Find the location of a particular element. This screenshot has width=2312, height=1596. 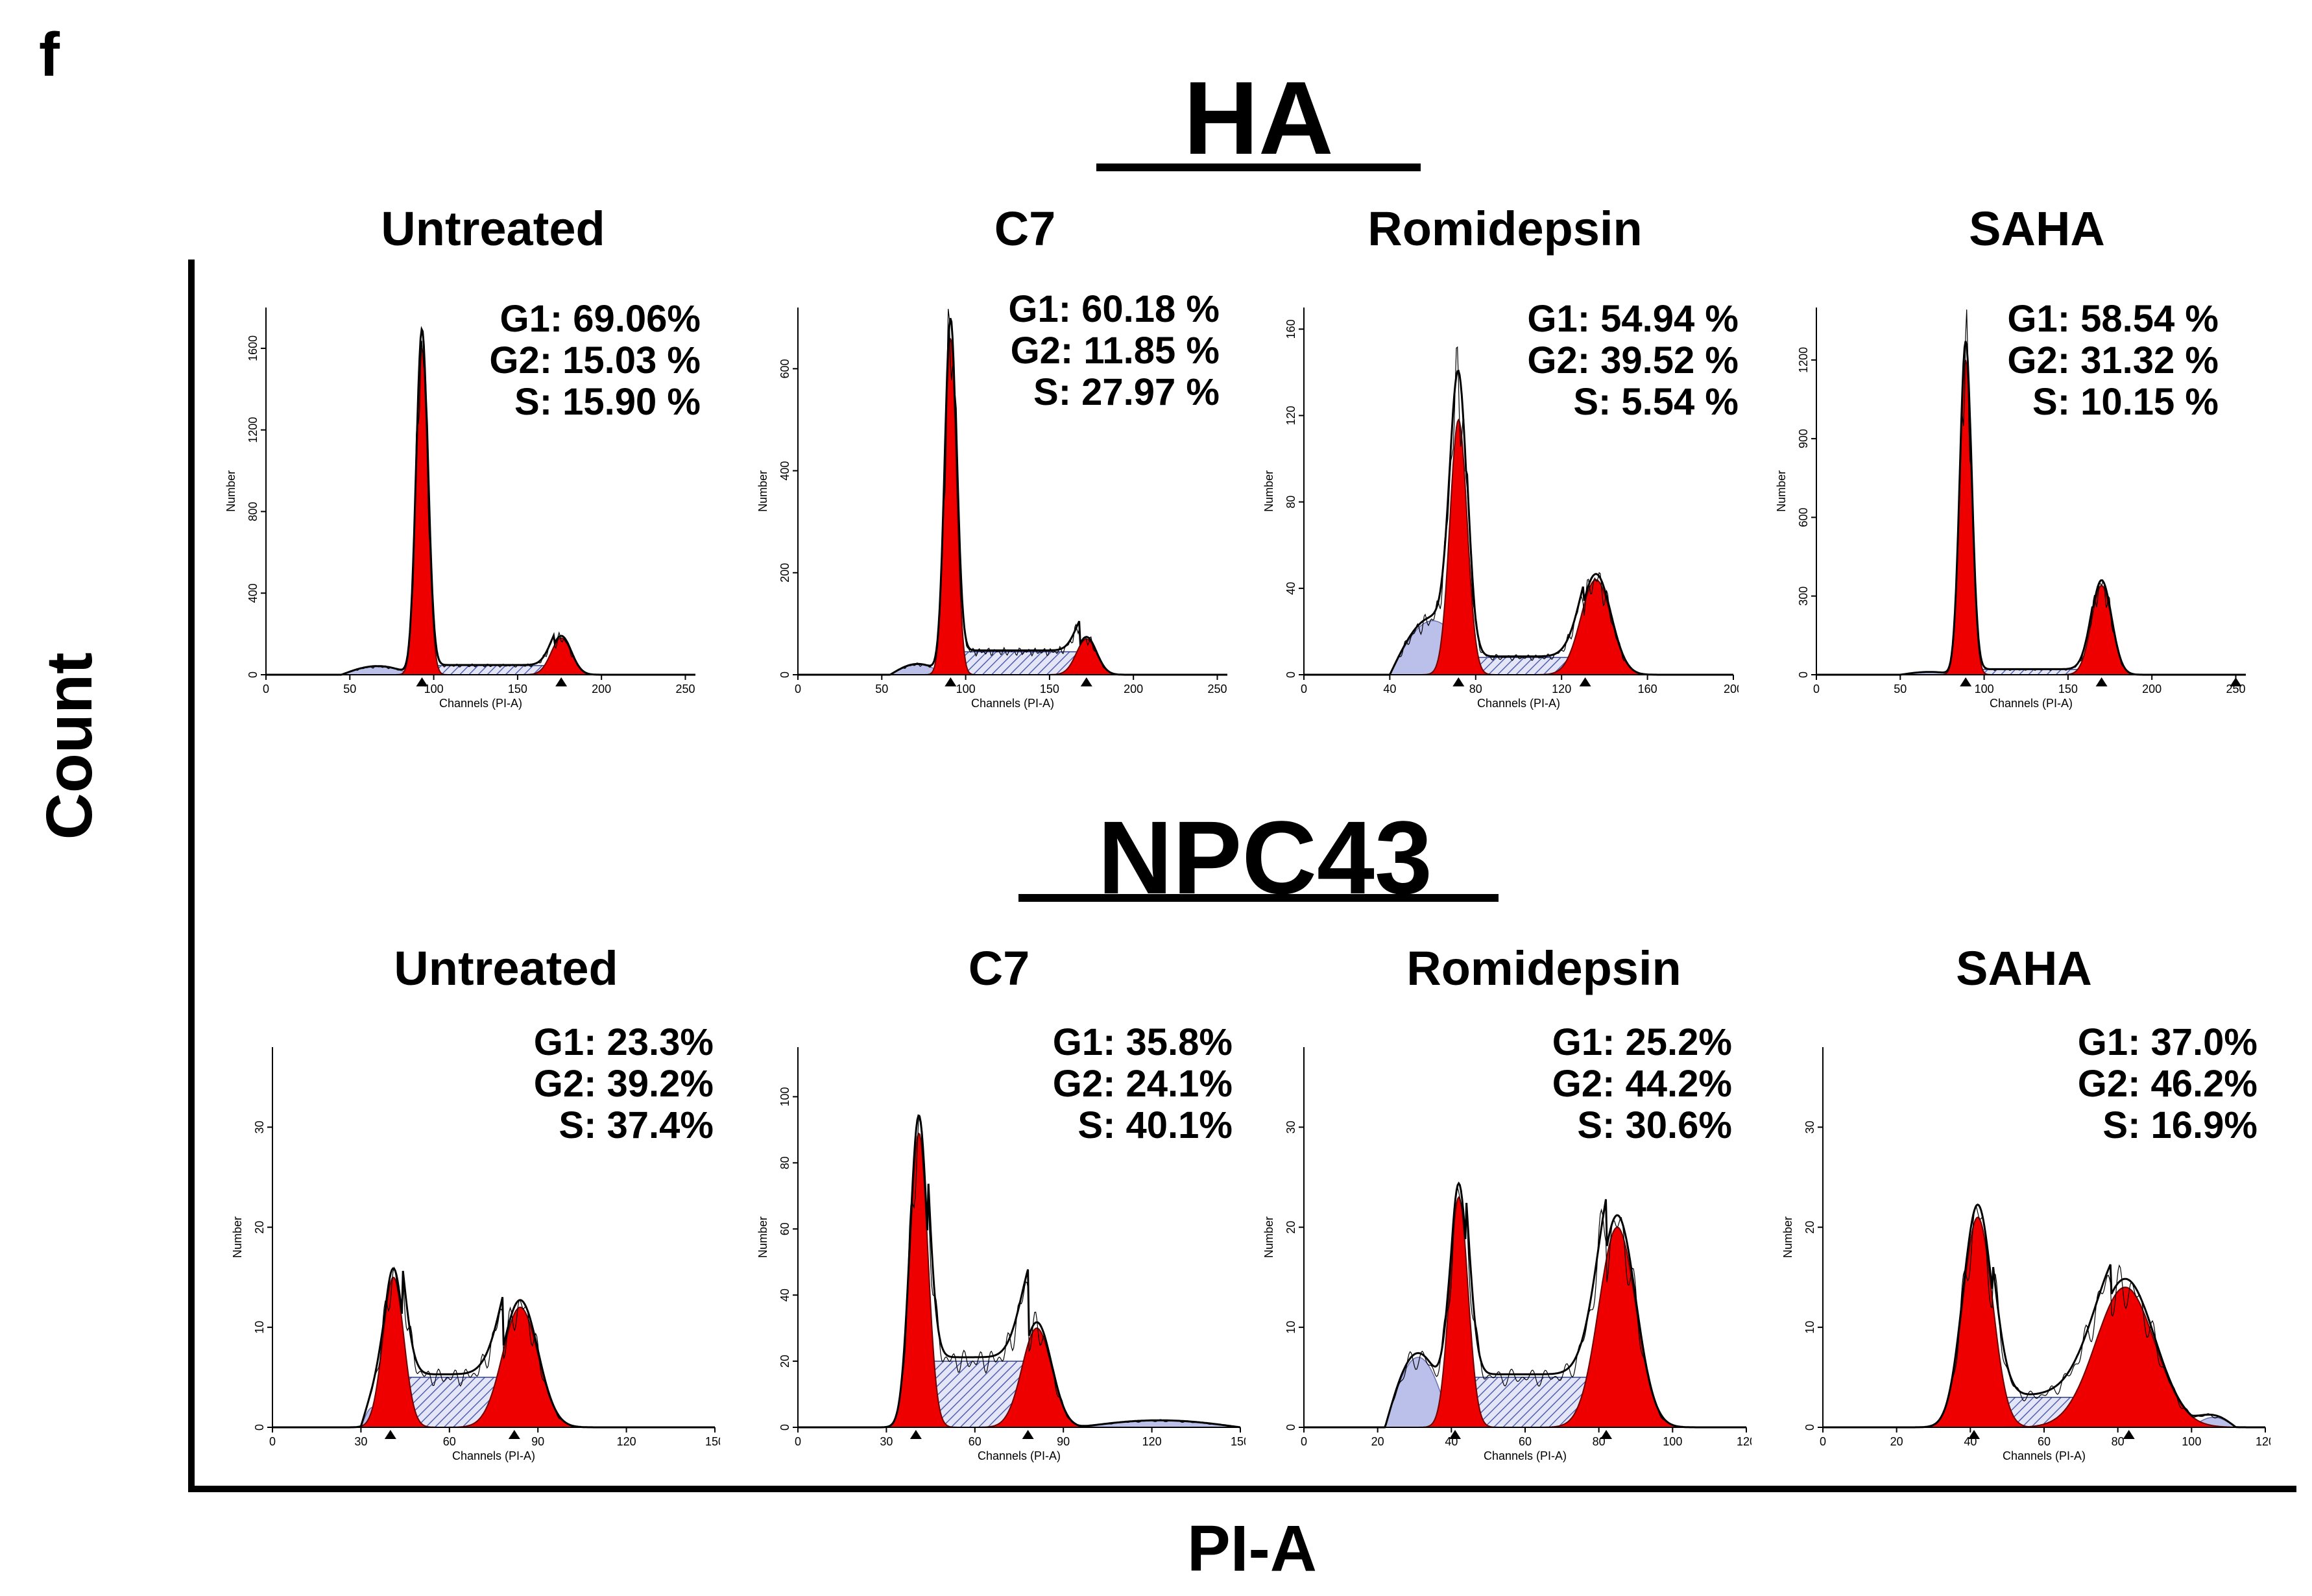

plot-title: SAHA is located at coordinates (2037, 229).